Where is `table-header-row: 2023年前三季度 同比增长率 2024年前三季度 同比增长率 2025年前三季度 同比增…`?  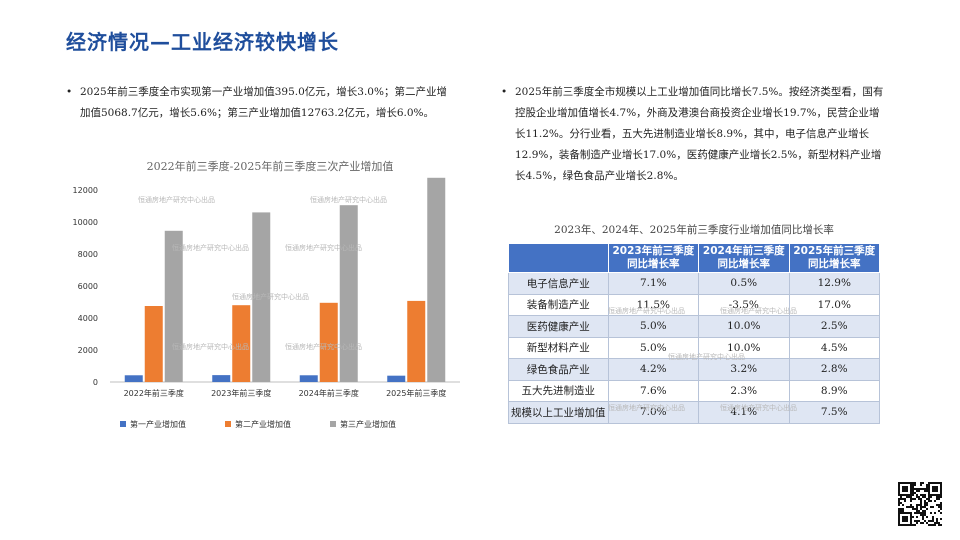 table-header-row: 2023年前三季度 同比增长率 2024年前三季度 同比增长率 2025年前三季度 同比增… is located at coordinates (694, 258).